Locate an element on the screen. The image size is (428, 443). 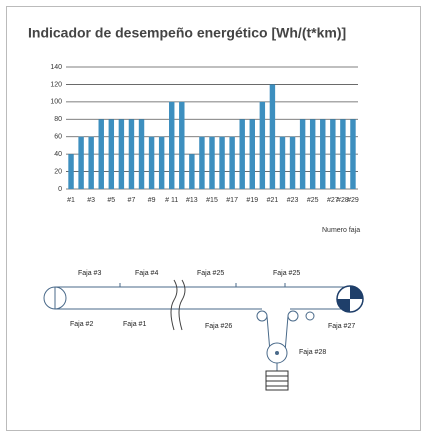
x-tick-label: #7 is located at coordinates (132, 200).